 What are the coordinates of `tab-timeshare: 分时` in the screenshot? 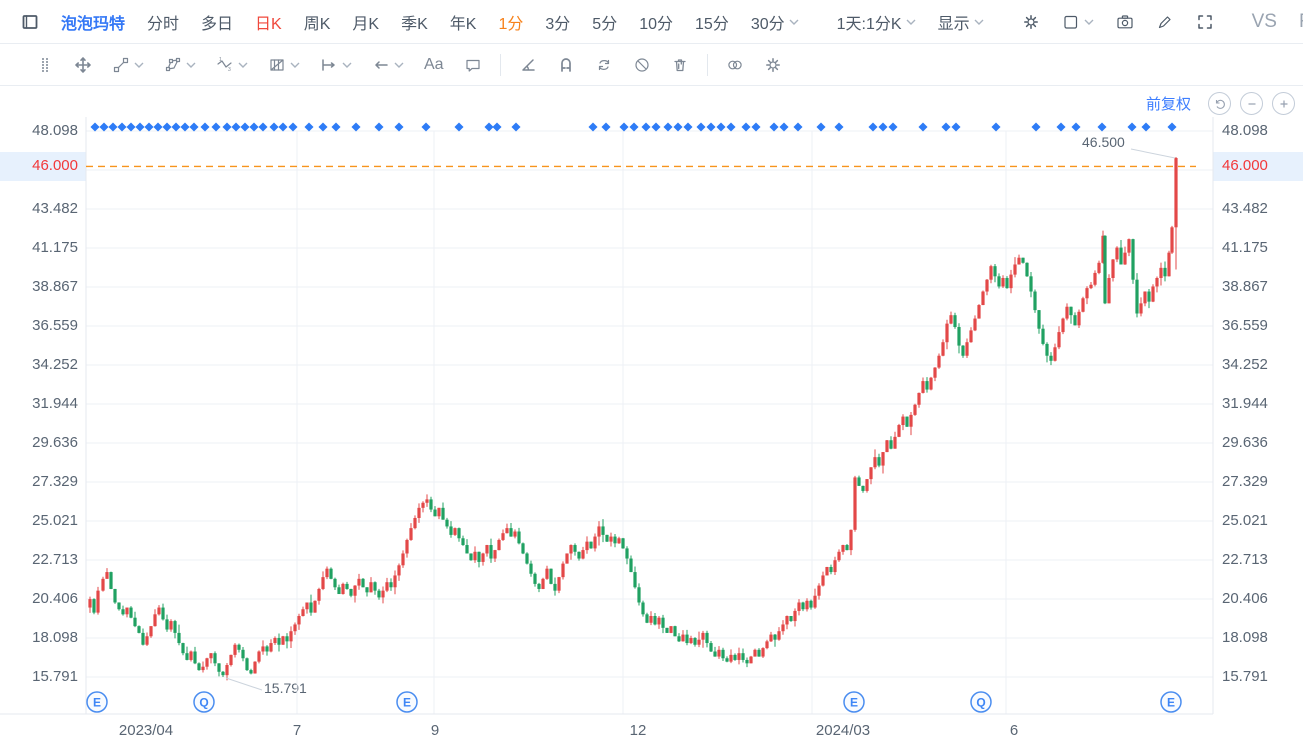 It's located at (163, 24).